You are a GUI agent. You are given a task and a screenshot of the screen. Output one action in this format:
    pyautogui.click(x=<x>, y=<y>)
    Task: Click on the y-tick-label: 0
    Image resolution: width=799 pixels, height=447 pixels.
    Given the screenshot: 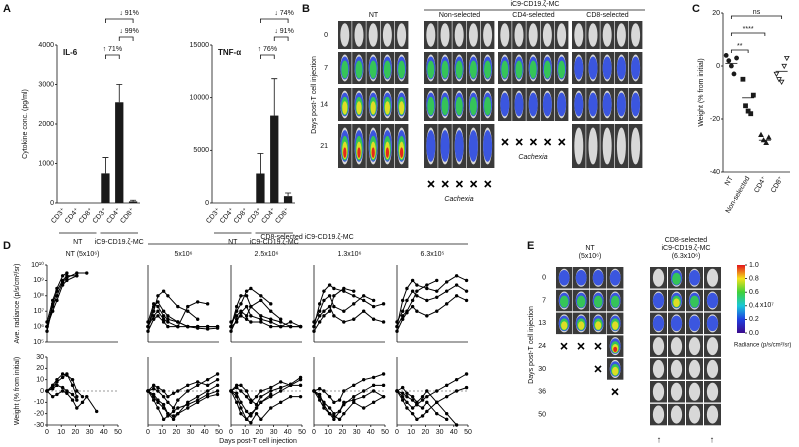 What is the action you would take?
    pyautogui.click(x=207, y=203)
    